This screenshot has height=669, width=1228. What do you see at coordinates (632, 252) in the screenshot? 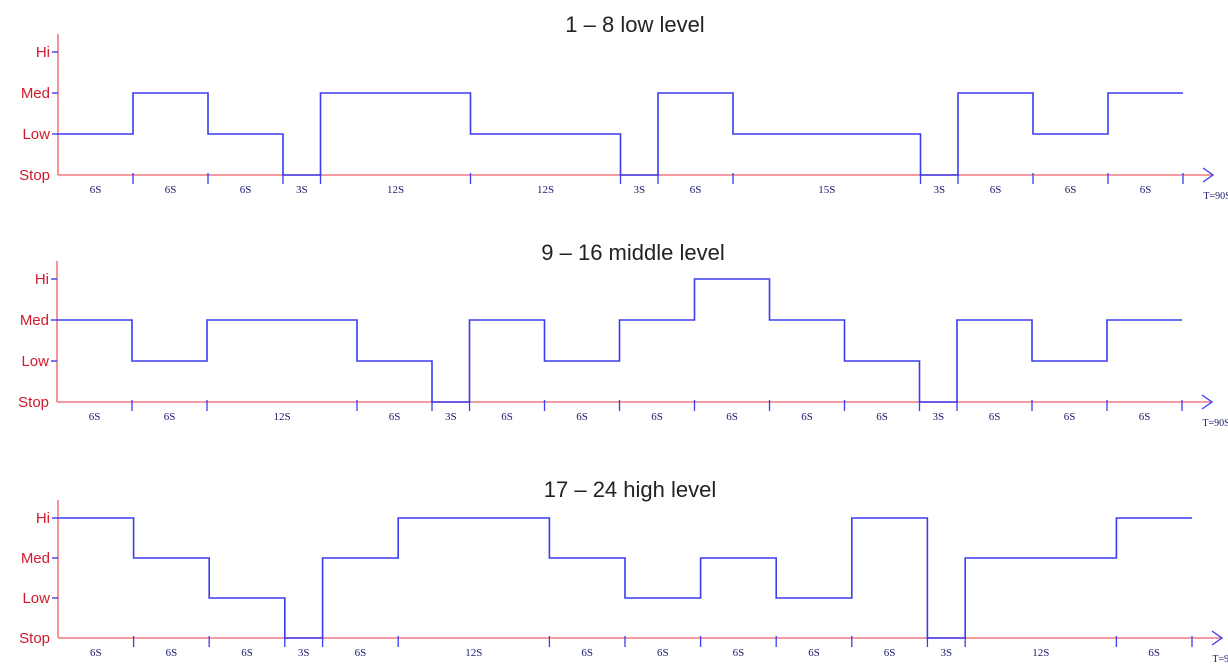
I see `chart-title: 9 – 16 middle level` at bounding box center [632, 252].